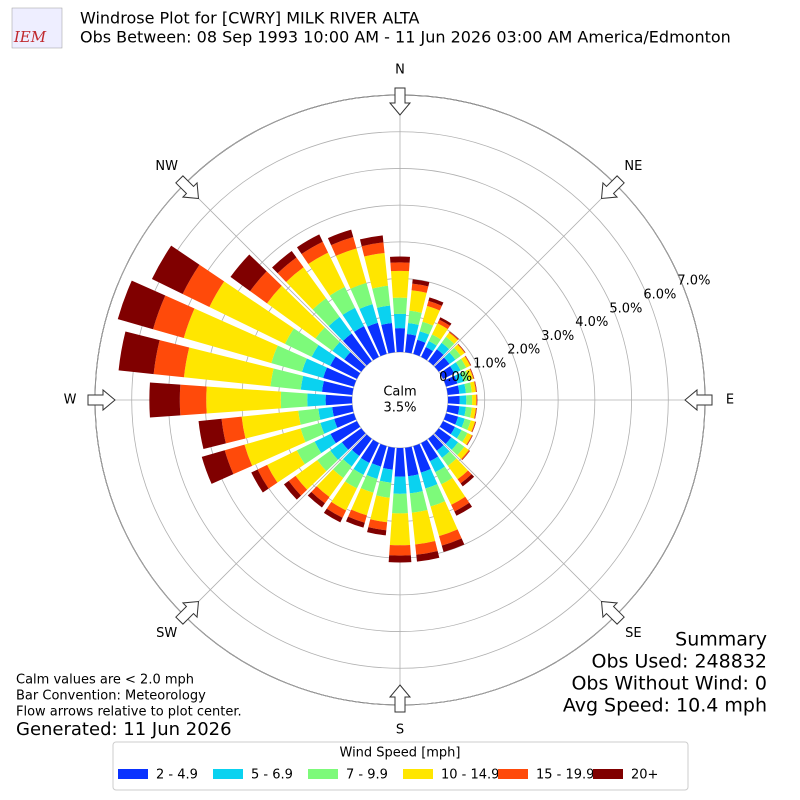 This screenshot has width=800, height=800. I want to click on compass-label: NE, so click(633, 166).